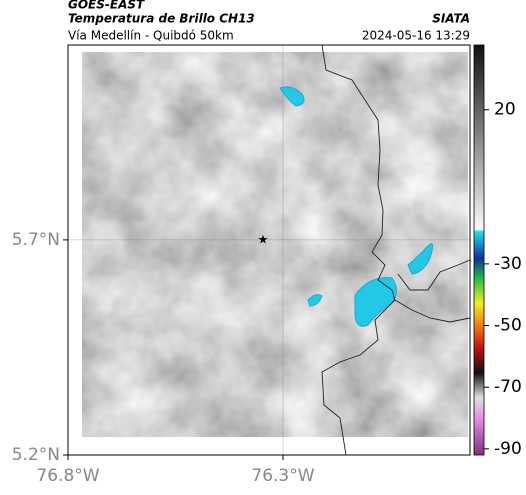  Describe the element at coordinates (36, 455) in the screenshot. I see `y-tick-label: 5.2°N` at that location.